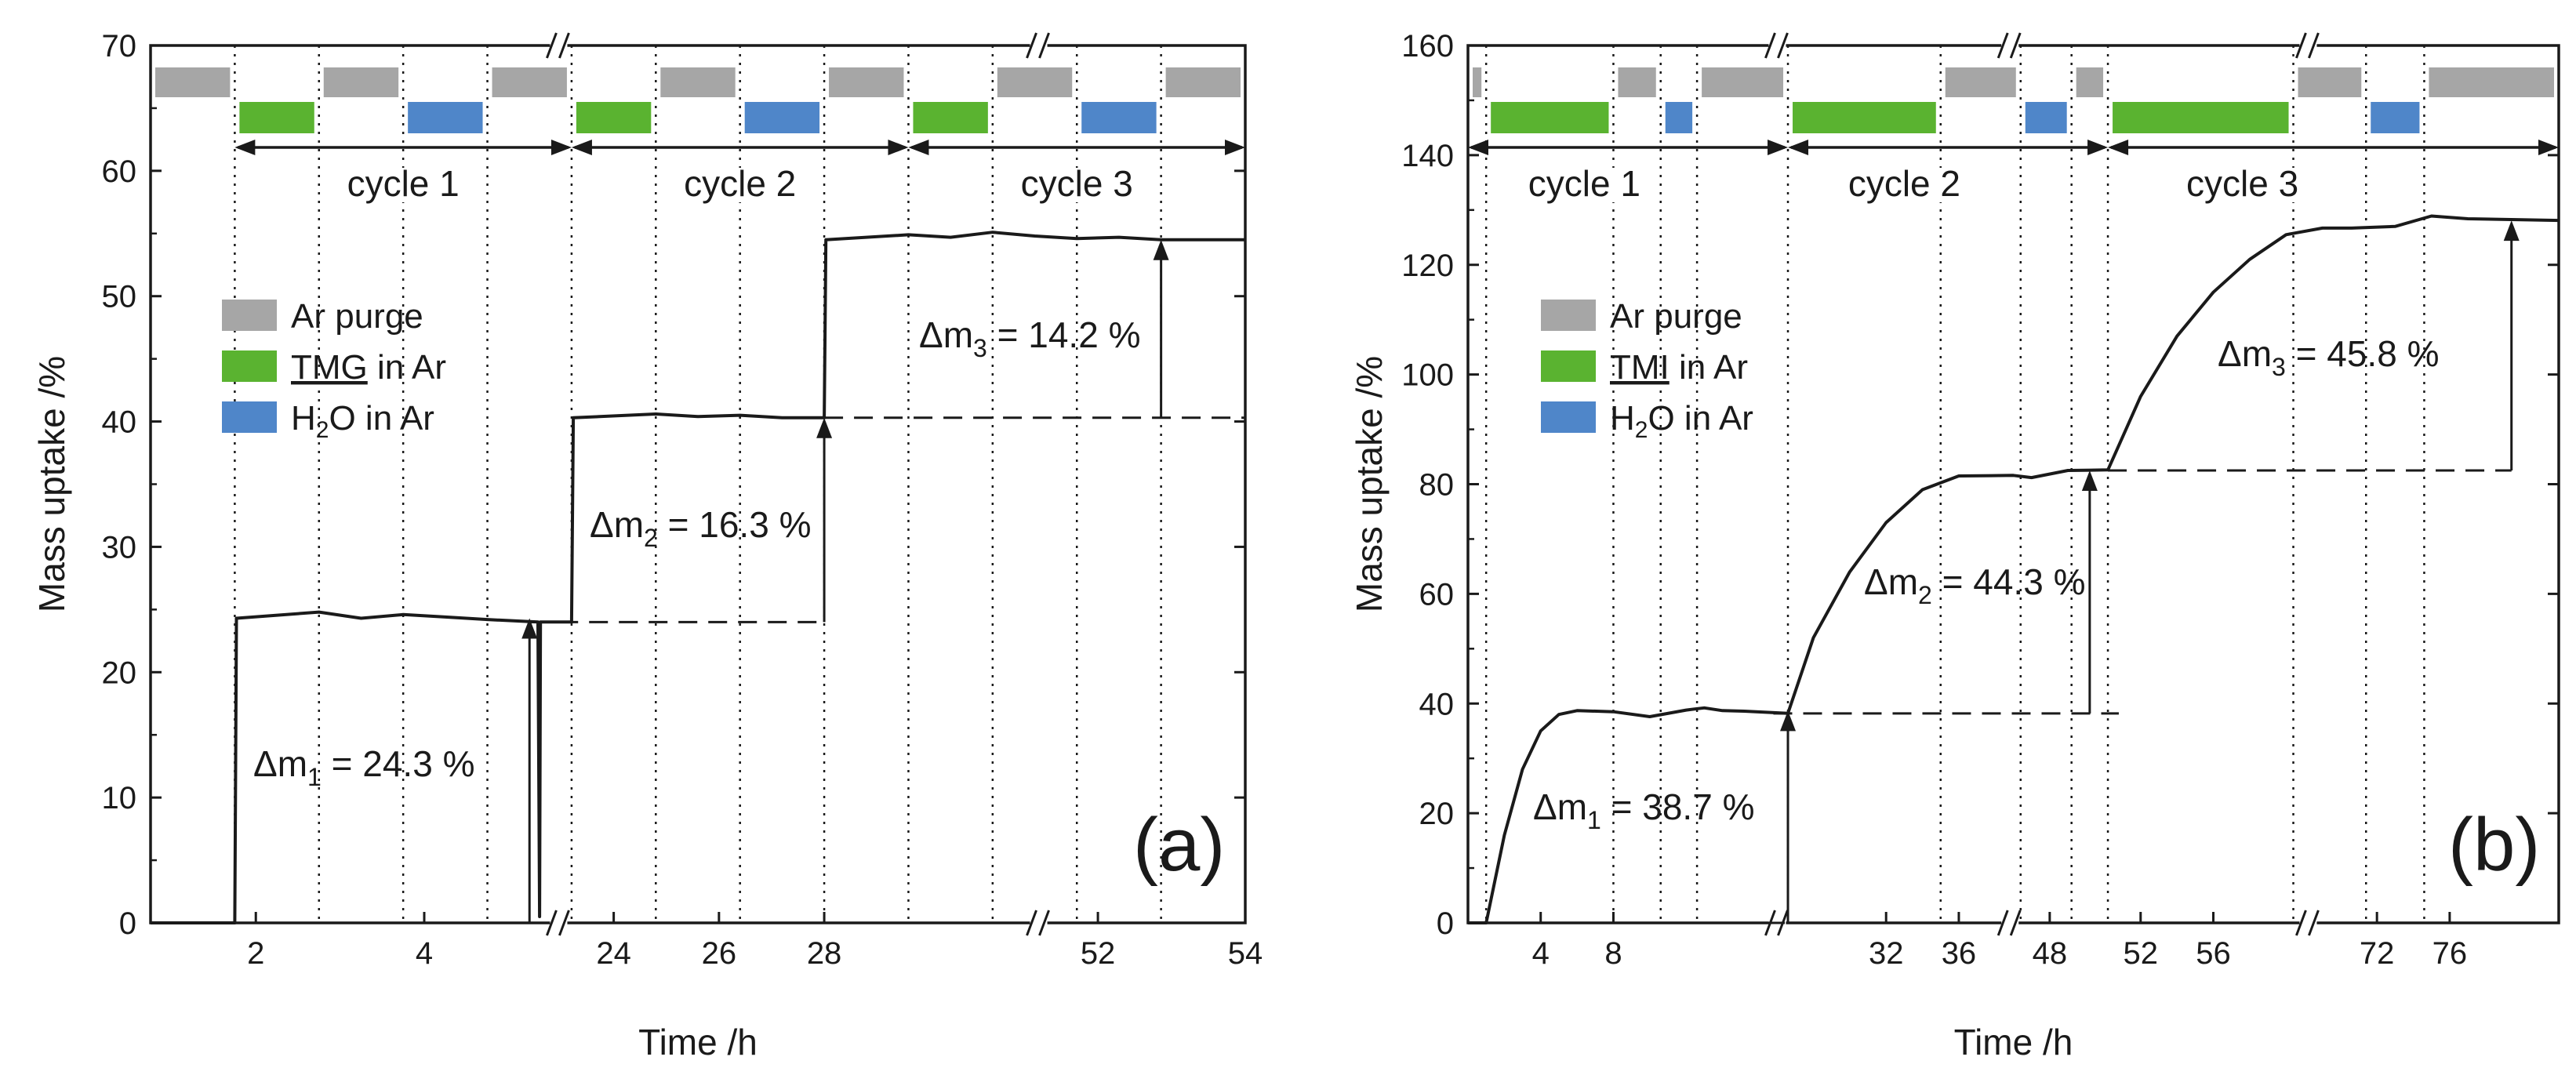  I want to click on y-tick-label: 30, so click(120, 547).